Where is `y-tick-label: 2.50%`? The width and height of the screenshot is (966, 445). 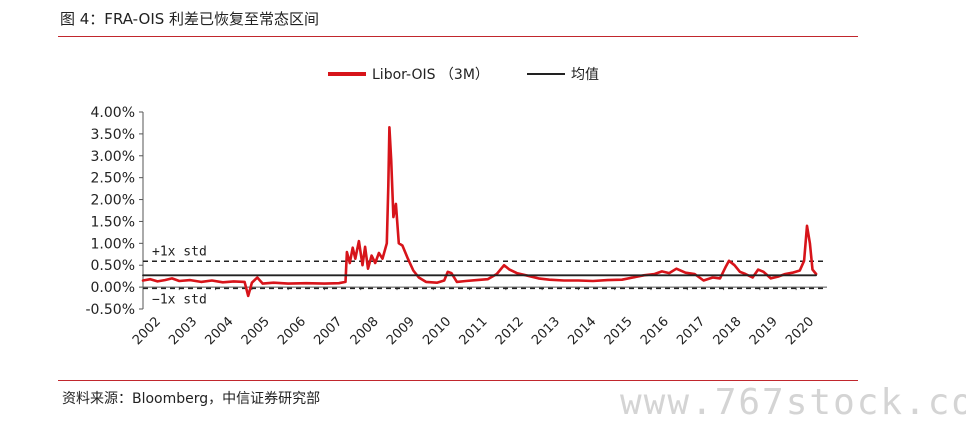 y-tick-label: 2.50% is located at coordinates (113, 179).